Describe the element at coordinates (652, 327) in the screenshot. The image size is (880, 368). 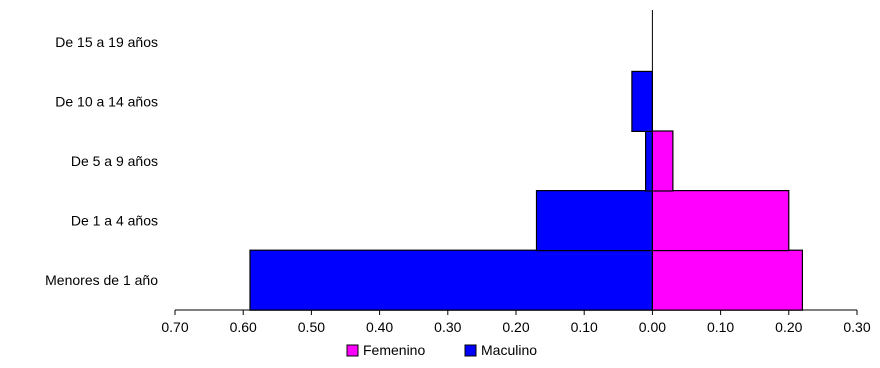
I see `x-tick-label: 0.00` at that location.